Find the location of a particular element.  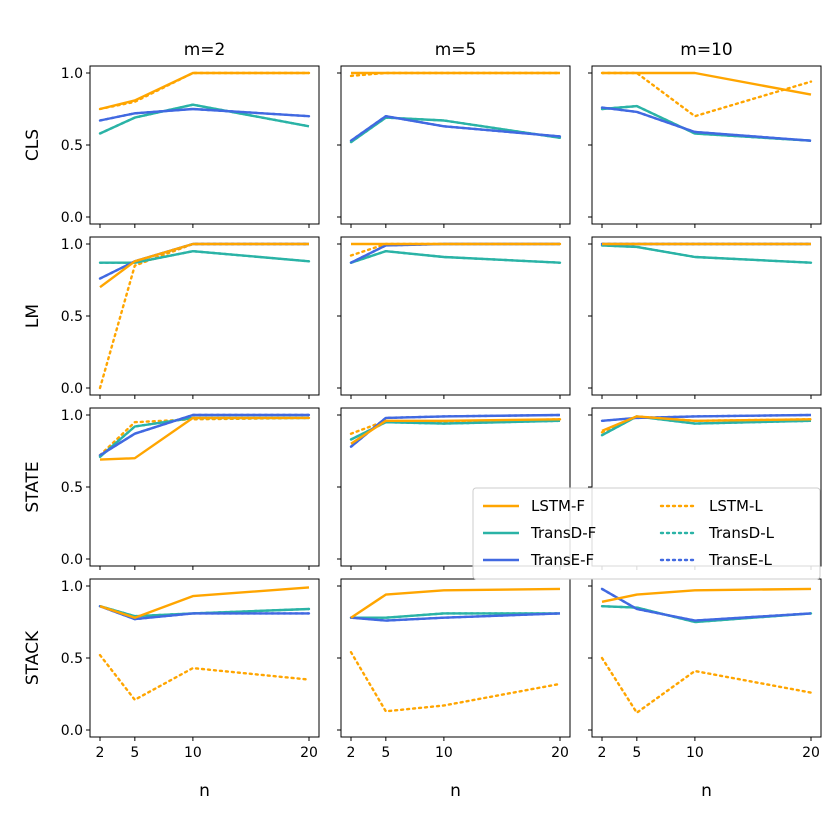

panel-lm-m10 is located at coordinates (705, 317).